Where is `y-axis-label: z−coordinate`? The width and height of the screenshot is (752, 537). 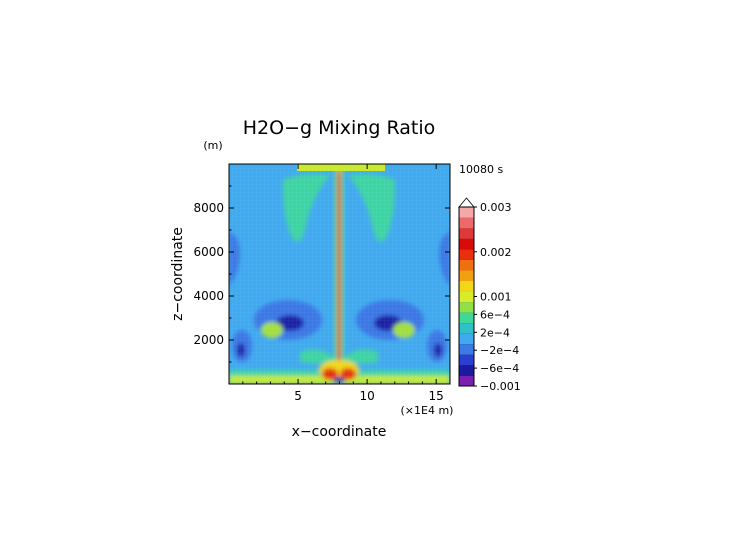
y-axis-label: z−coordinate is located at coordinates (178, 274).